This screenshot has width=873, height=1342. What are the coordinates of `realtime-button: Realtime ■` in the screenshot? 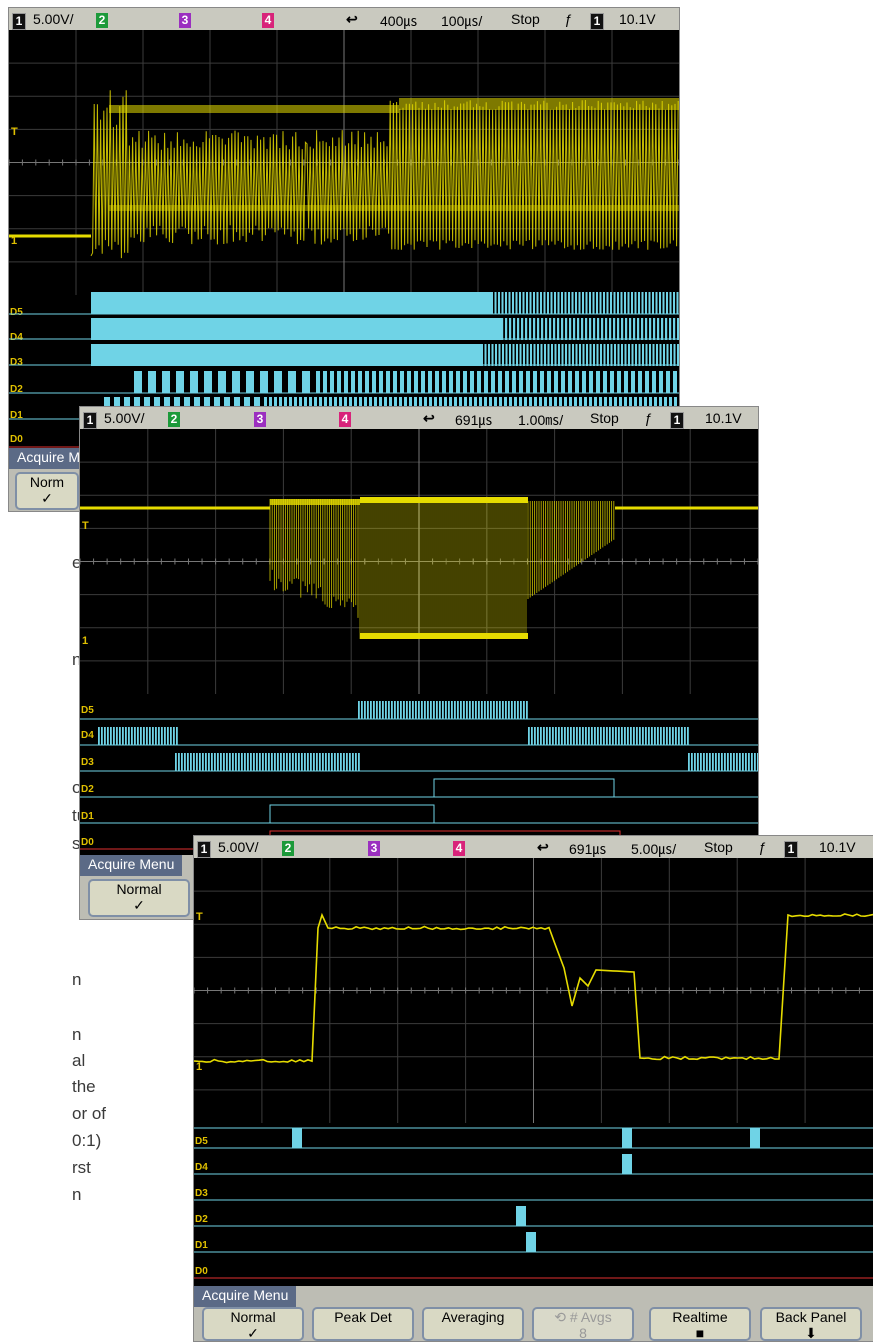 It's located at (700, 1324).